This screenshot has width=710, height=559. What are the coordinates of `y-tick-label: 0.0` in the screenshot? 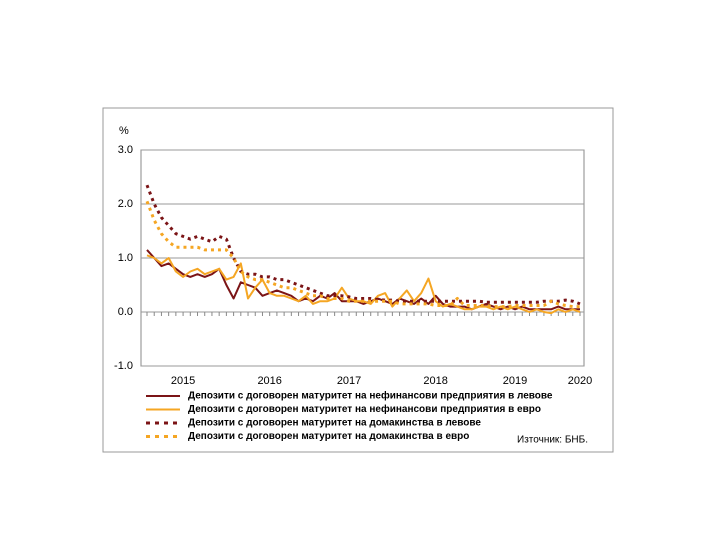 It's located at (125, 312).